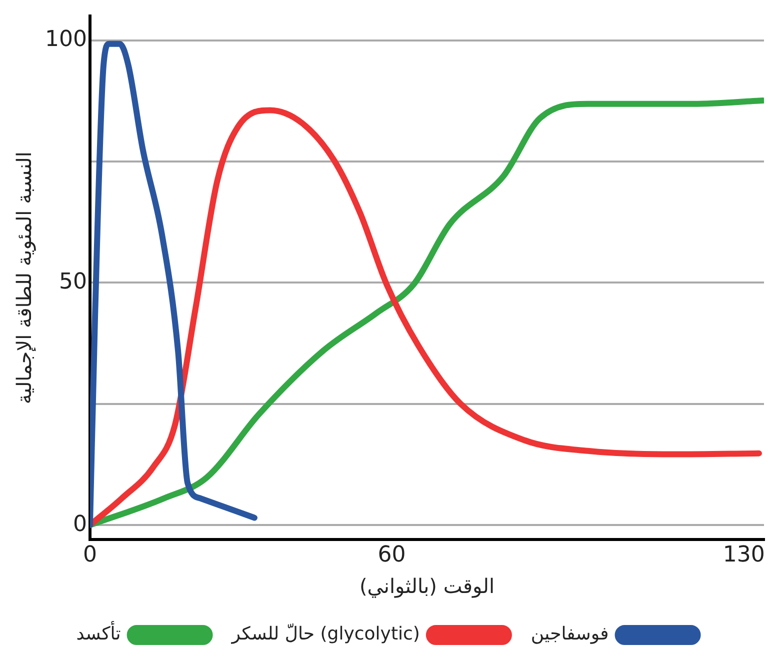  Describe the element at coordinates (98, 632) in the screenshot. I see `legend-label: تأكسد` at that location.